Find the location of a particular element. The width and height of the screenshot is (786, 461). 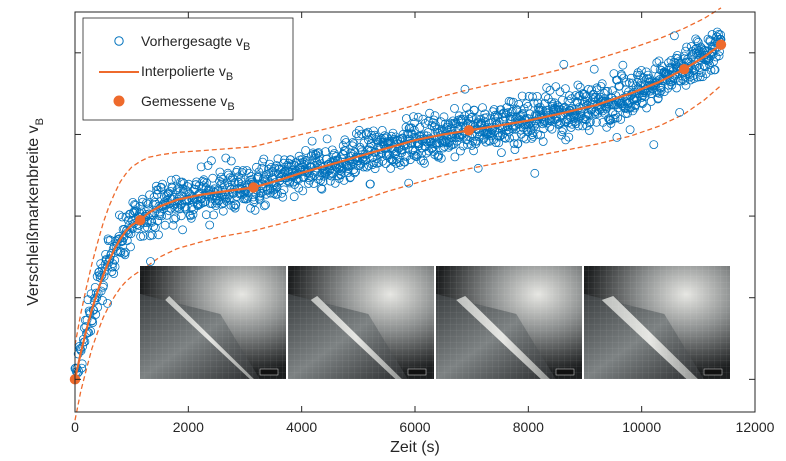

legend-text-predicted: Vorhergesagte v is located at coordinates (192, 41).